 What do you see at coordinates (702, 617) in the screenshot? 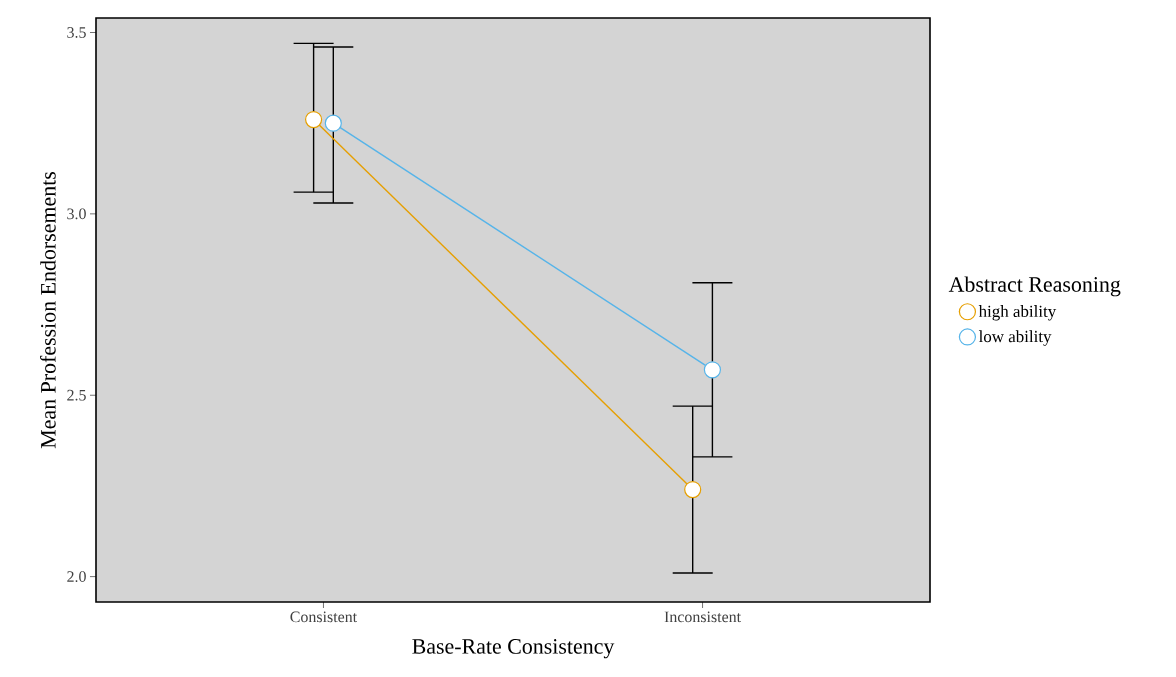
I see `x-tick-label: Inconsistent` at bounding box center [702, 617].